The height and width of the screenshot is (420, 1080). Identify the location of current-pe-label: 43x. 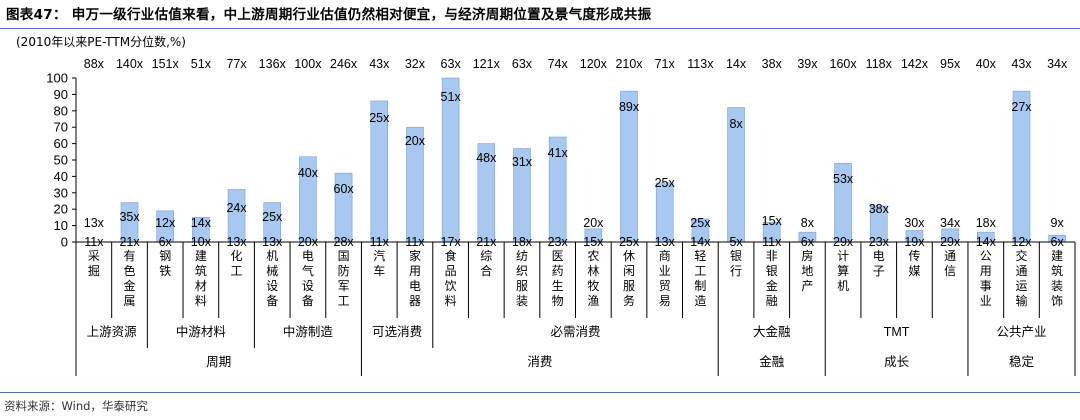
(1021, 64).